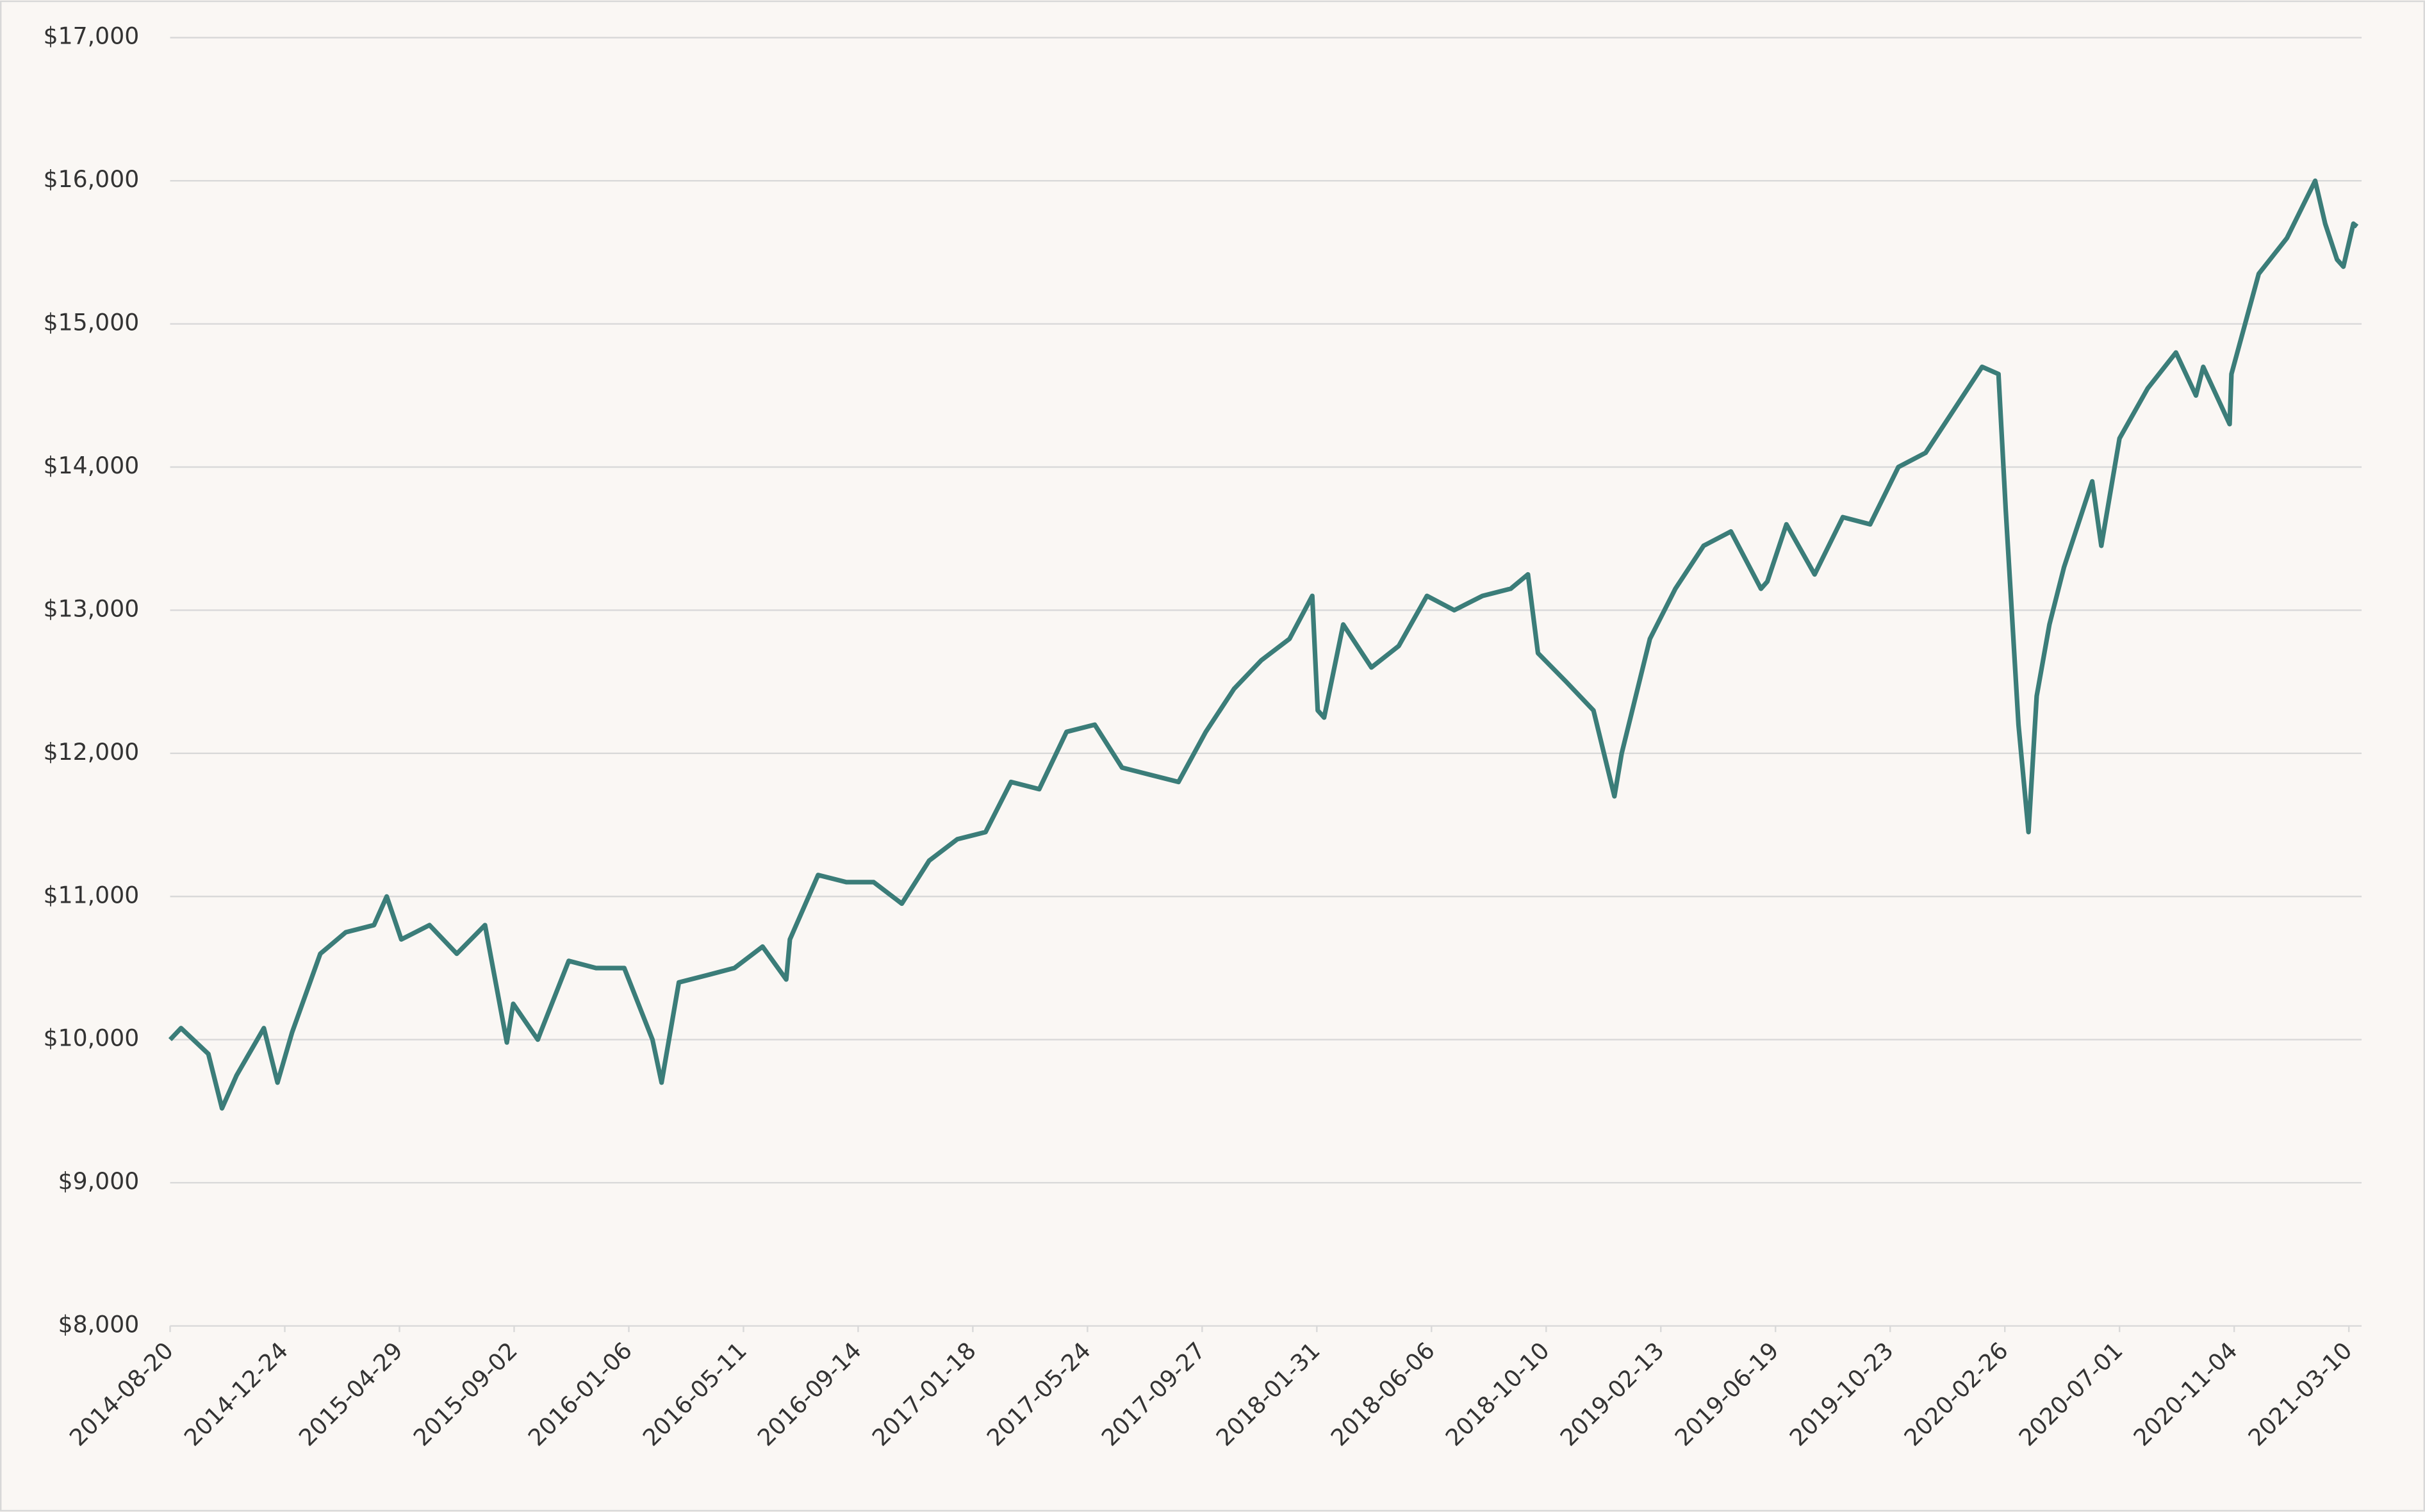 This screenshot has width=2425, height=1512. What do you see at coordinates (92, 752) in the screenshot?
I see `y-tick-label: $12,000` at bounding box center [92, 752].